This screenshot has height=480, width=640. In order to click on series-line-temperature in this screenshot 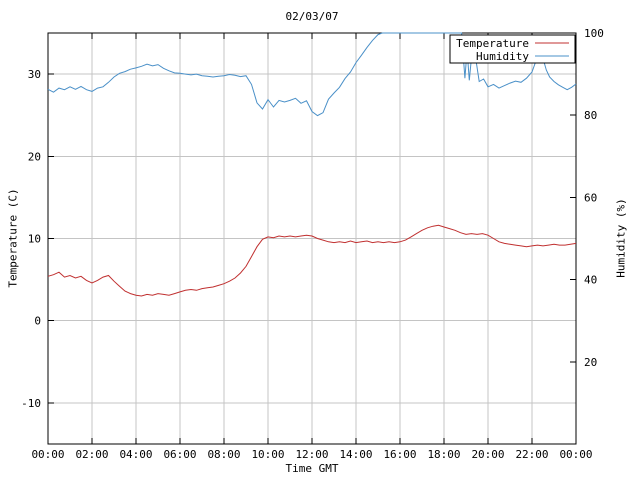, I will do `click(312, 260)`.